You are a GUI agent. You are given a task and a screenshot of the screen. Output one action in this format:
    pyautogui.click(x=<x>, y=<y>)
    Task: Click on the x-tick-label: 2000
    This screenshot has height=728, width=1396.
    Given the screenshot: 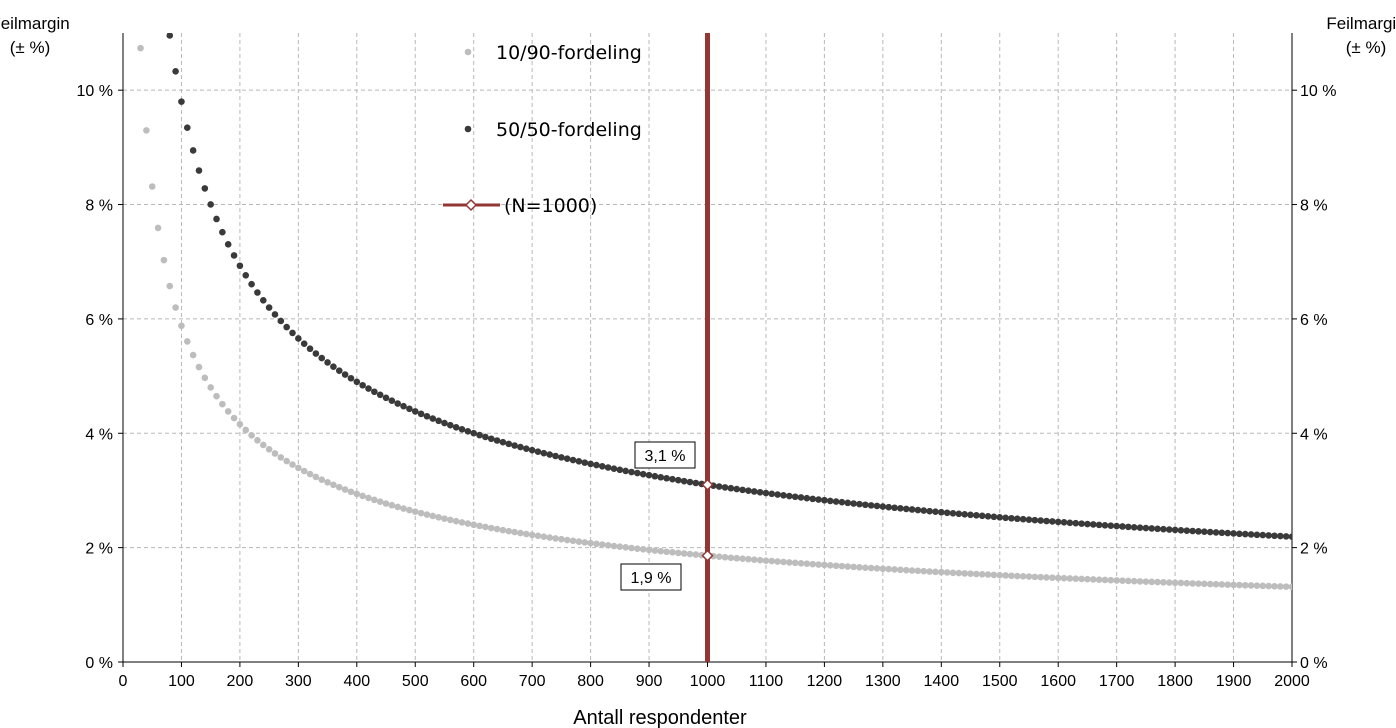 What is the action you would take?
    pyautogui.click(x=1292, y=681)
    